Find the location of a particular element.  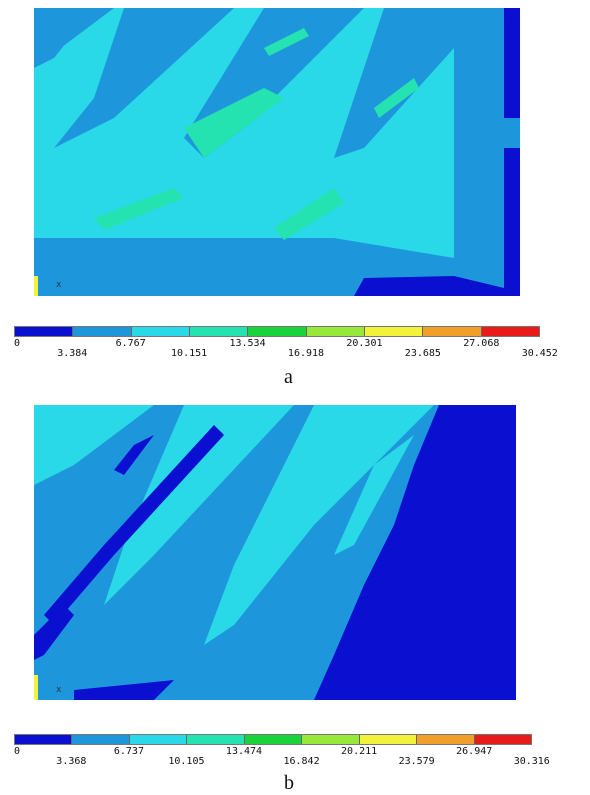

legend-tick-label: 10.105 is located at coordinates (186, 761).